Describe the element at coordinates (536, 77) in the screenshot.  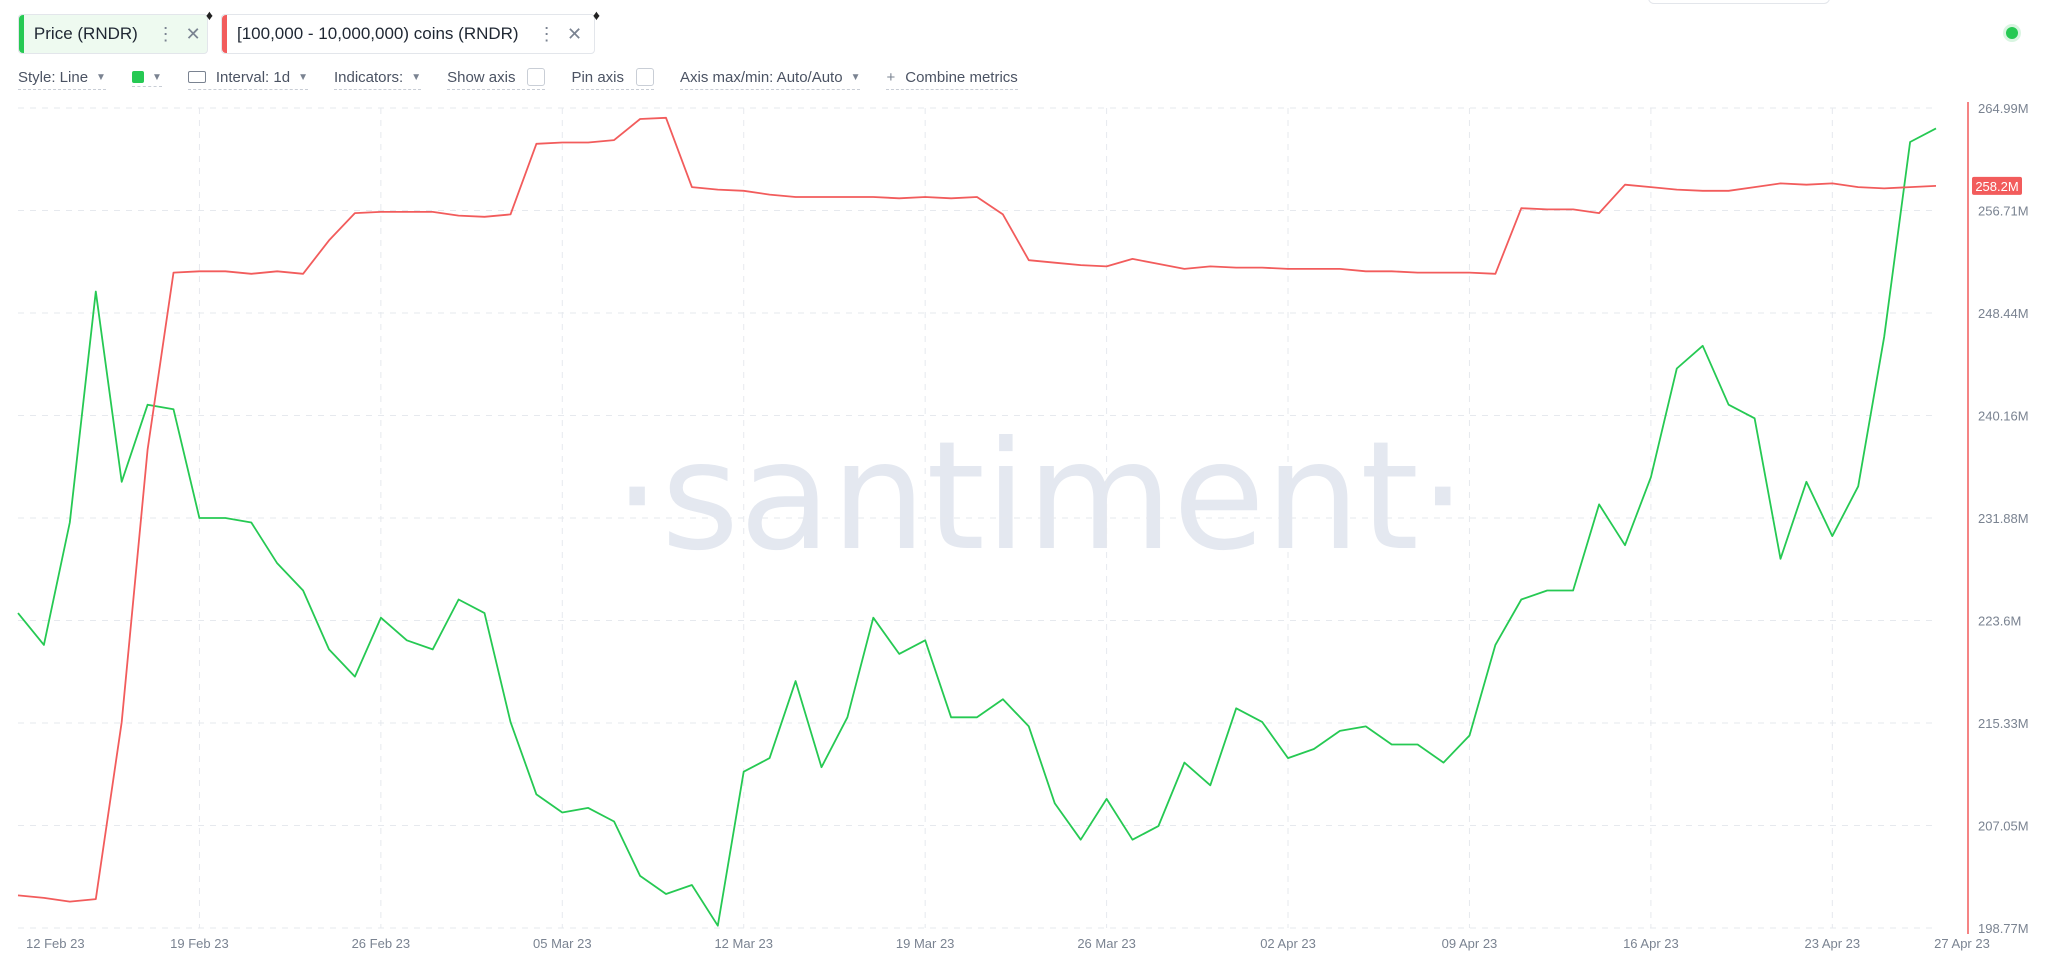
I see `show-axis-checkbox` at that location.